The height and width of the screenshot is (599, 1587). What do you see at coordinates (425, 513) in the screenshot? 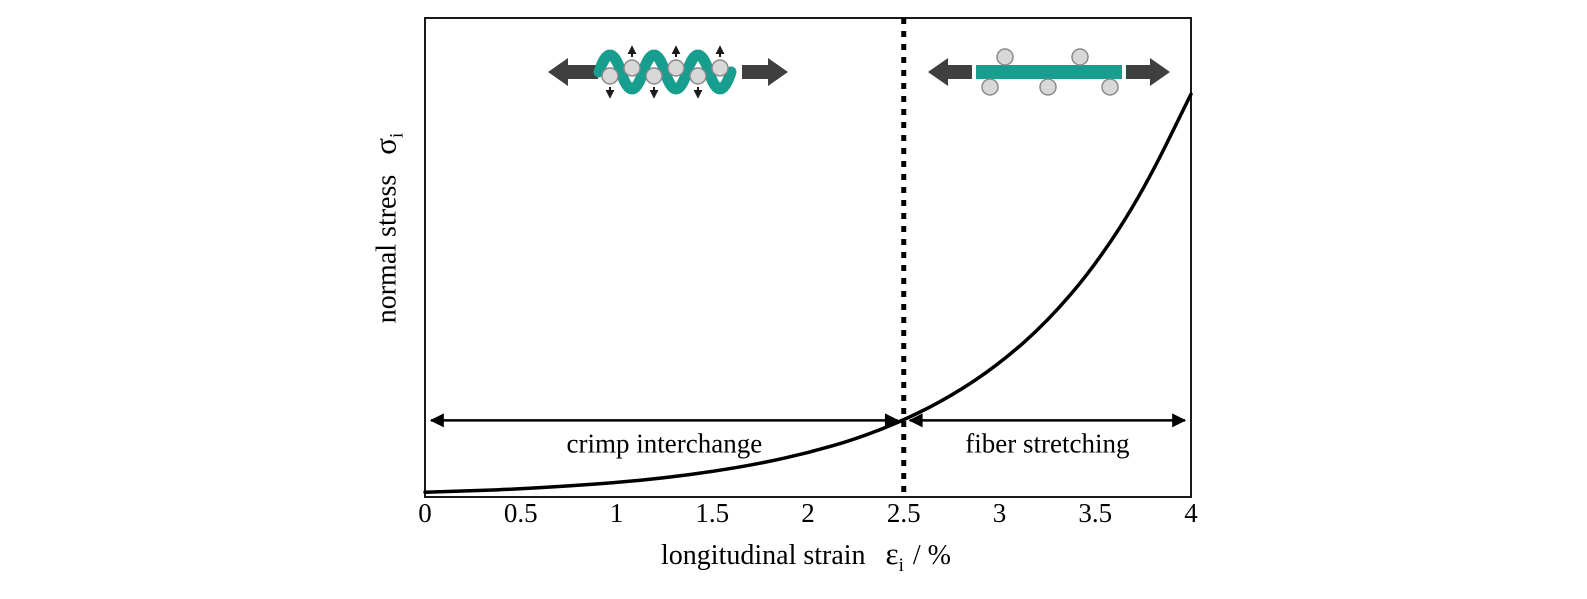
I see `x-tick-label: 0` at bounding box center [425, 513].